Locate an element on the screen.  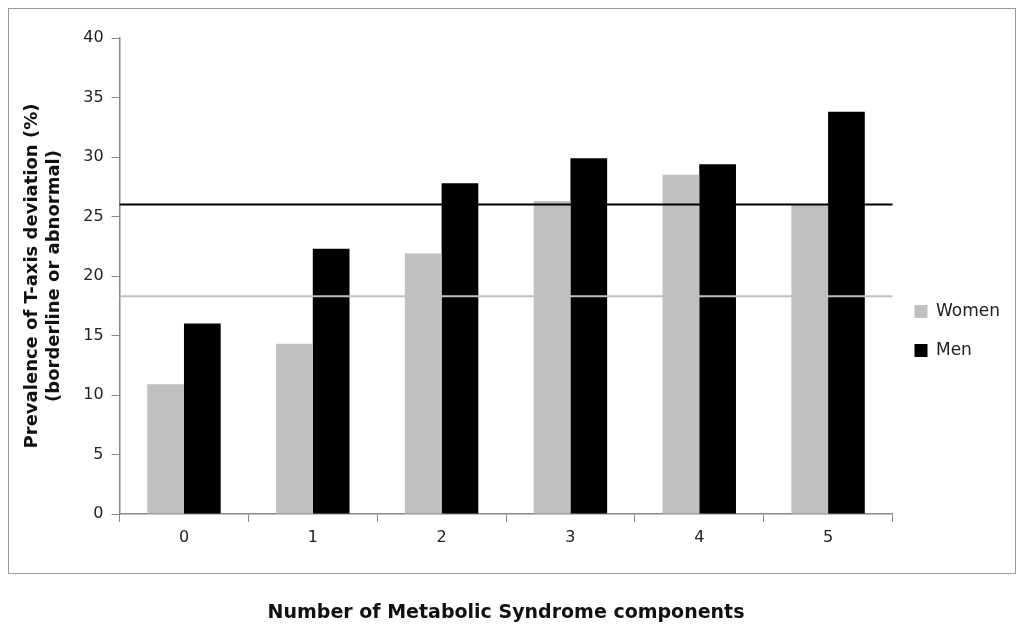
y-tick-label: 30 is located at coordinates (93, 156).